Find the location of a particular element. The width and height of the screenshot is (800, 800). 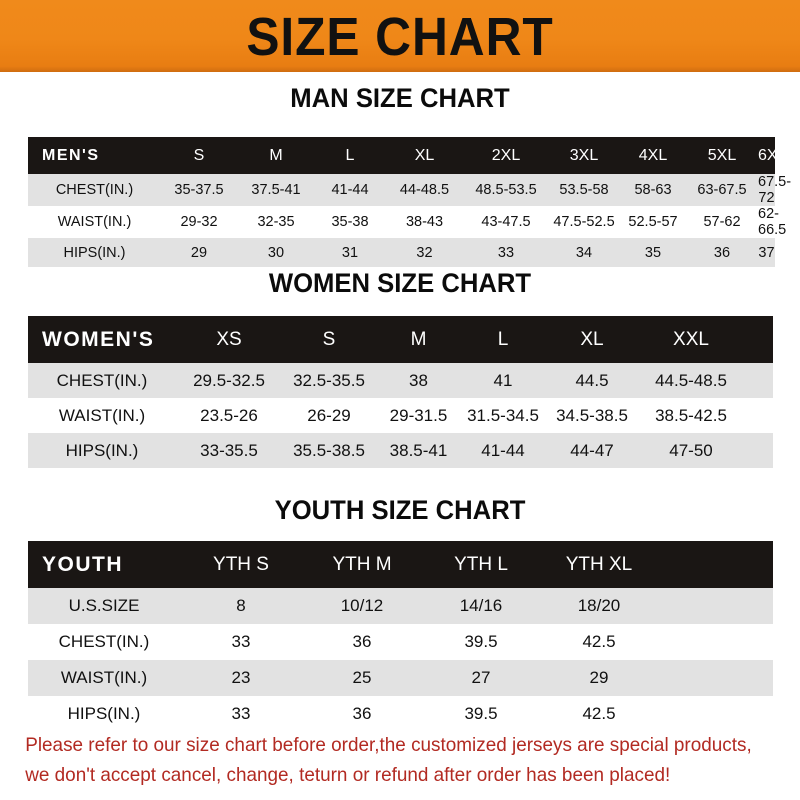

cell-value: 44-47 is located at coordinates (592, 450).